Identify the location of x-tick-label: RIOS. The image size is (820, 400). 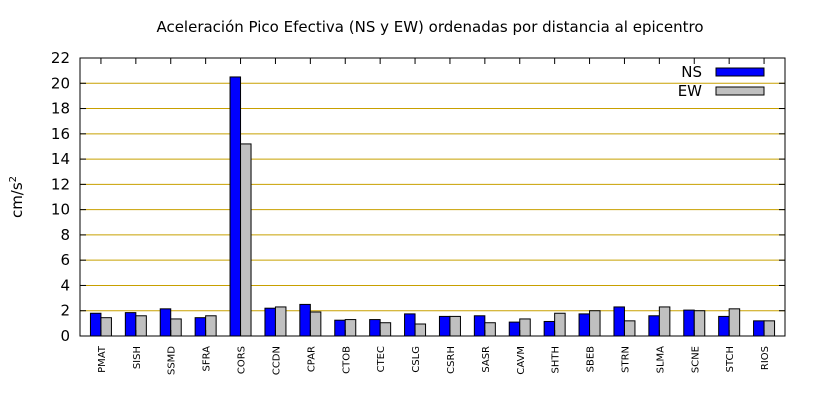
(765, 358).